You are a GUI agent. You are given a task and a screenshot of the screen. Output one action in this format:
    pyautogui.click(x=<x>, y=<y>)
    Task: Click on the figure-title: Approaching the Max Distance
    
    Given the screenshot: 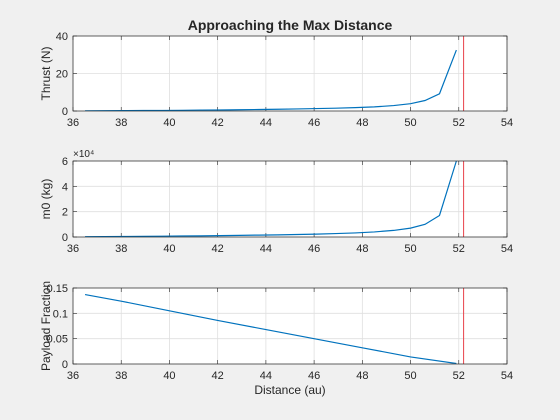 What is the action you would take?
    pyautogui.click(x=290, y=25)
    